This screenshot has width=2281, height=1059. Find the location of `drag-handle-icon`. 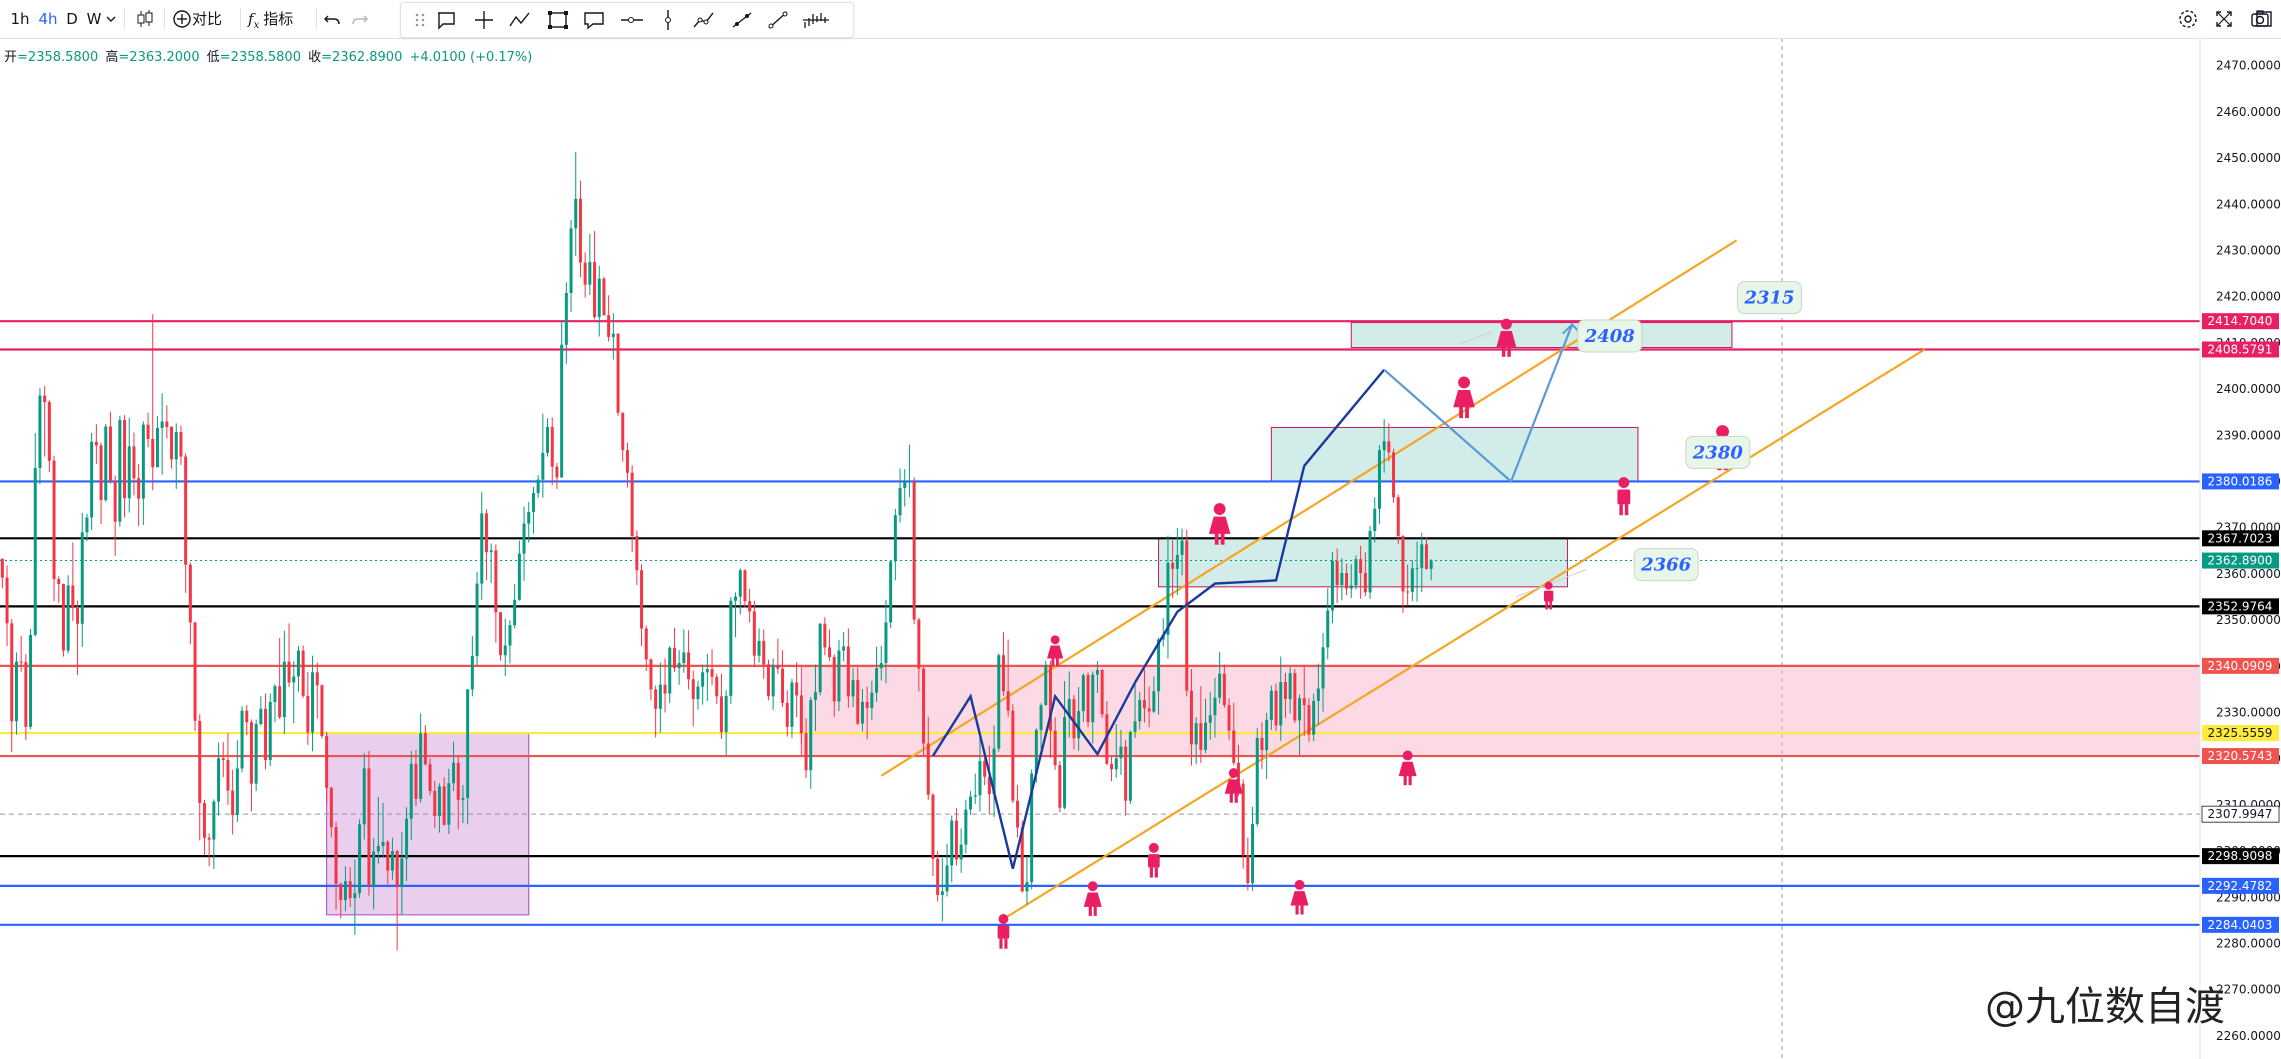

drag-handle-icon is located at coordinates (420, 20).